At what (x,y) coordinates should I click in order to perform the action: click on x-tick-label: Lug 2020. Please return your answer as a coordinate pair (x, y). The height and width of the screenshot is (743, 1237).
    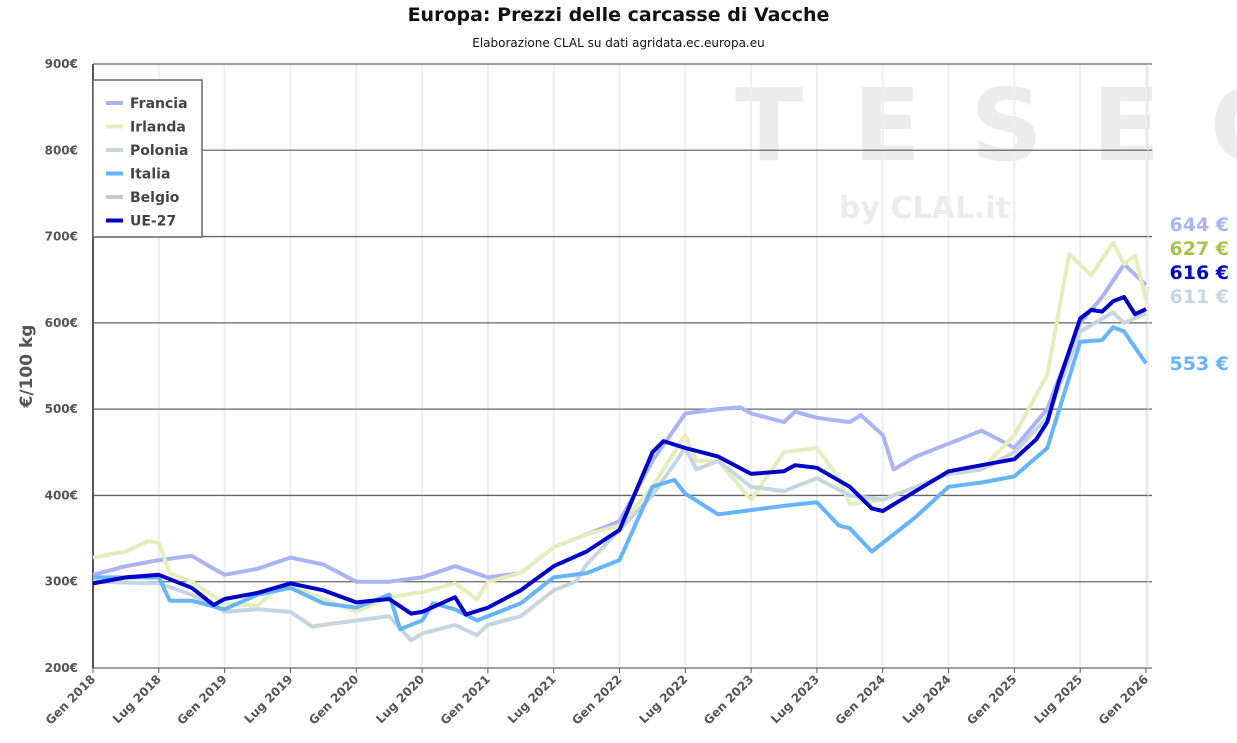
    Looking at the image, I should click on (400, 699).